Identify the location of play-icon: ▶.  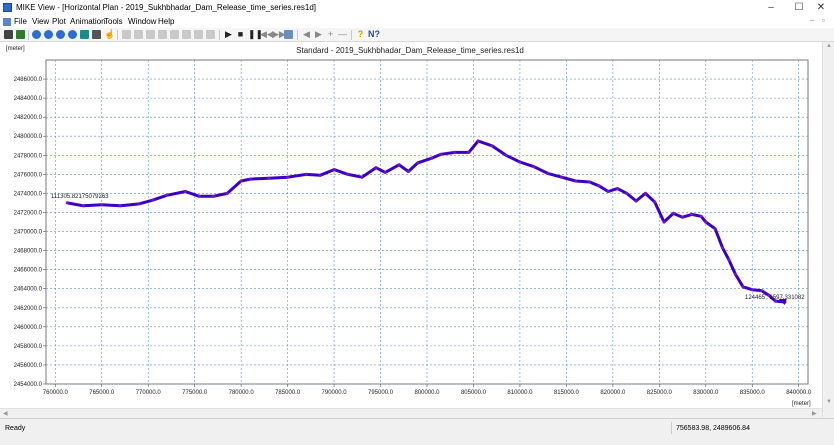
(228, 34).